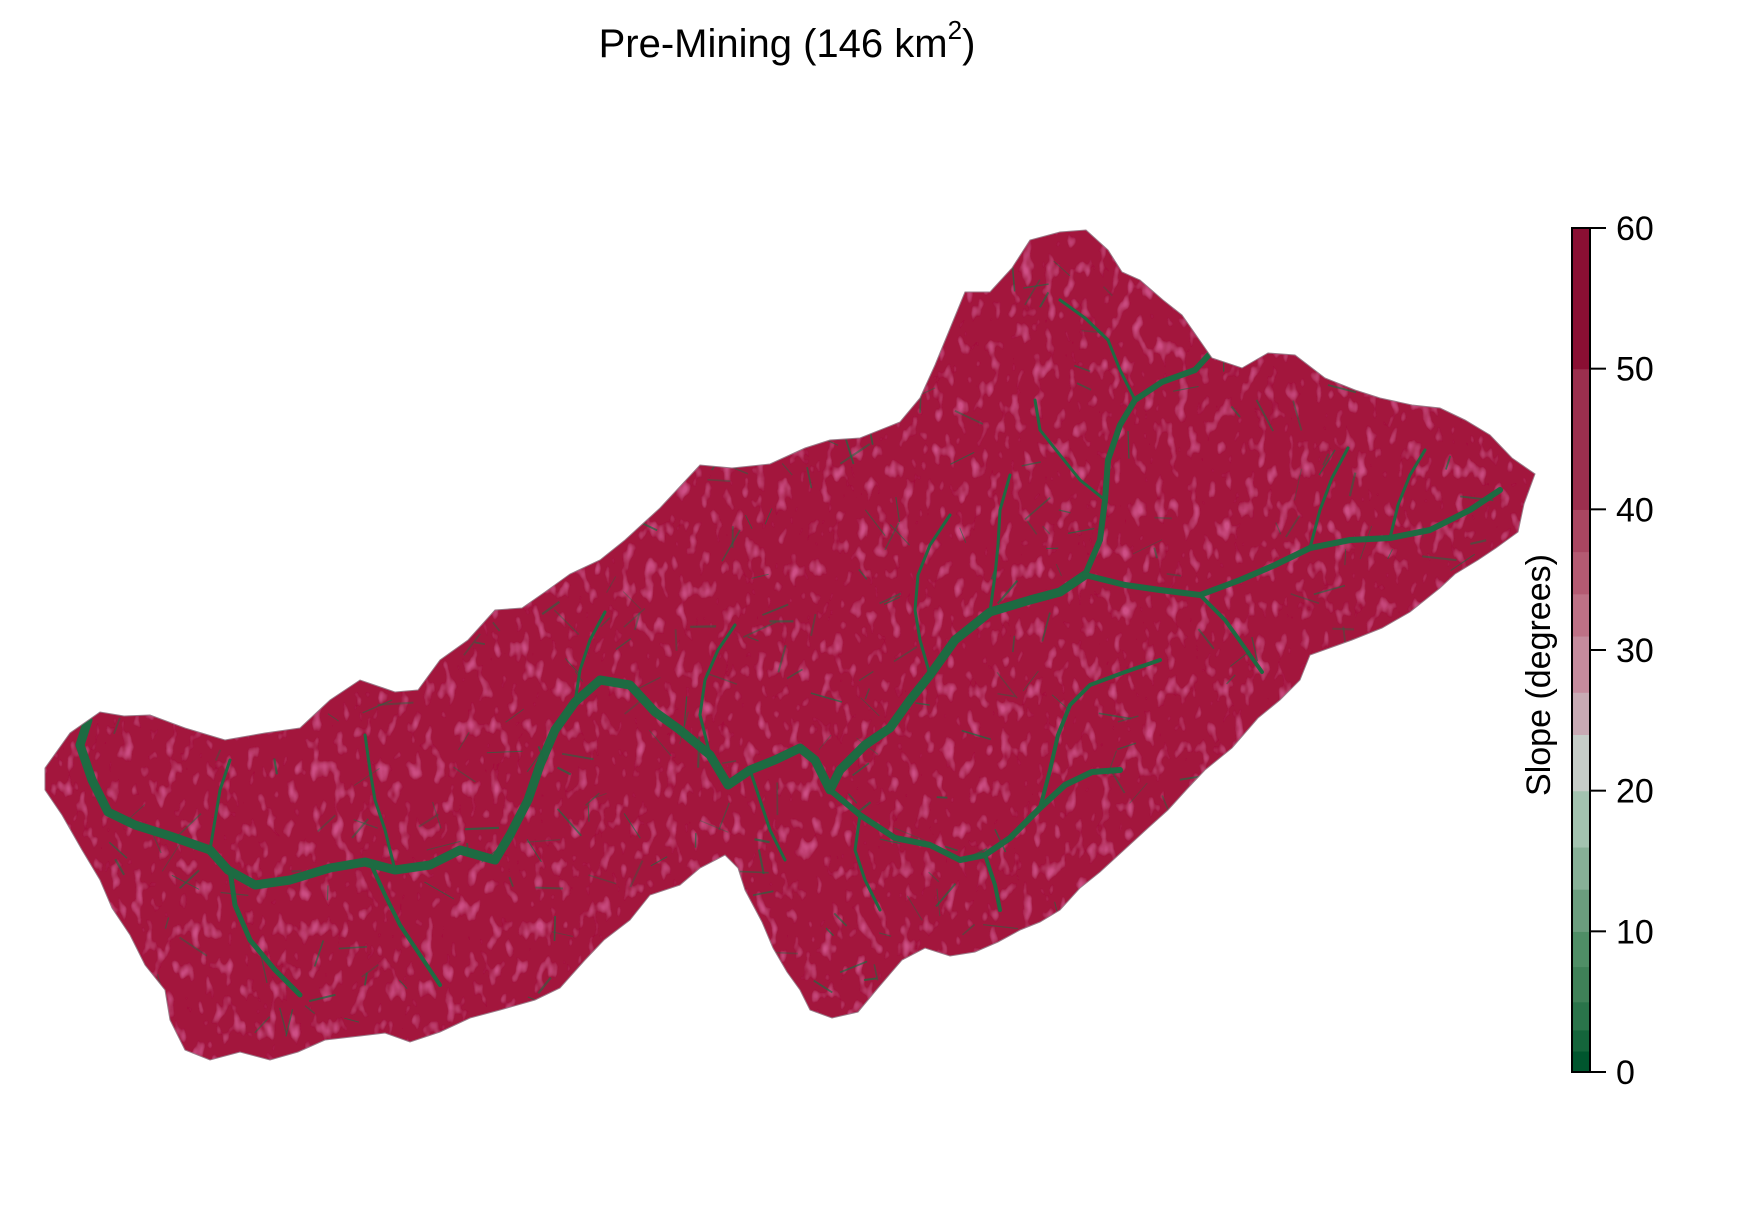 This screenshot has height=1210, width=1760. Describe the element at coordinates (220, 805) in the screenshot. I see `west-north-branch` at that location.